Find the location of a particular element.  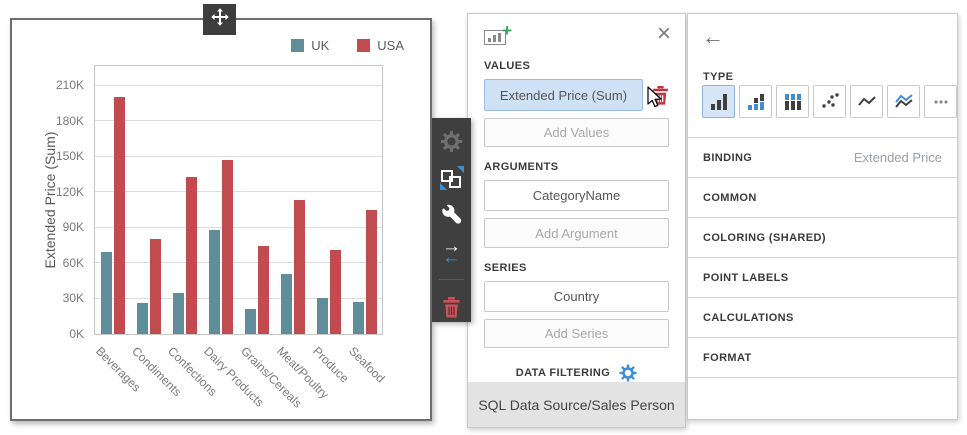

move-handle is located at coordinates (219, 19).